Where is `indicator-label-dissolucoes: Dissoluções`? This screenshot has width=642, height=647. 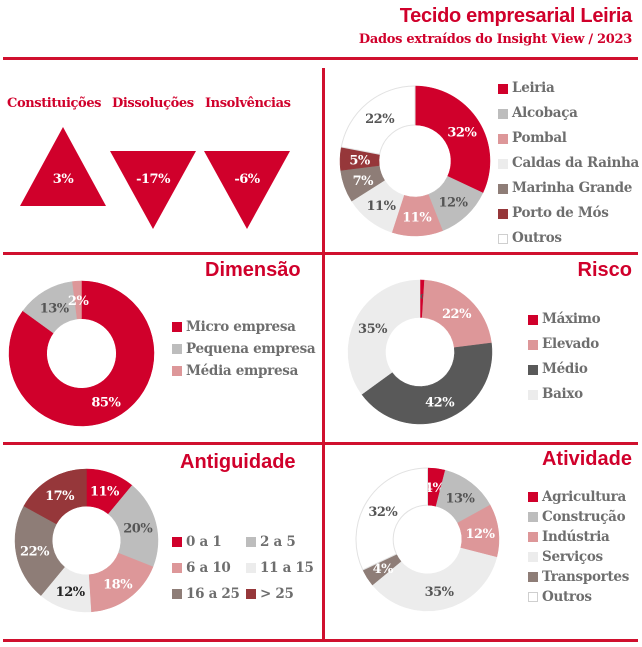 indicator-label-dissolucoes: Dissoluções is located at coordinates (153, 103).